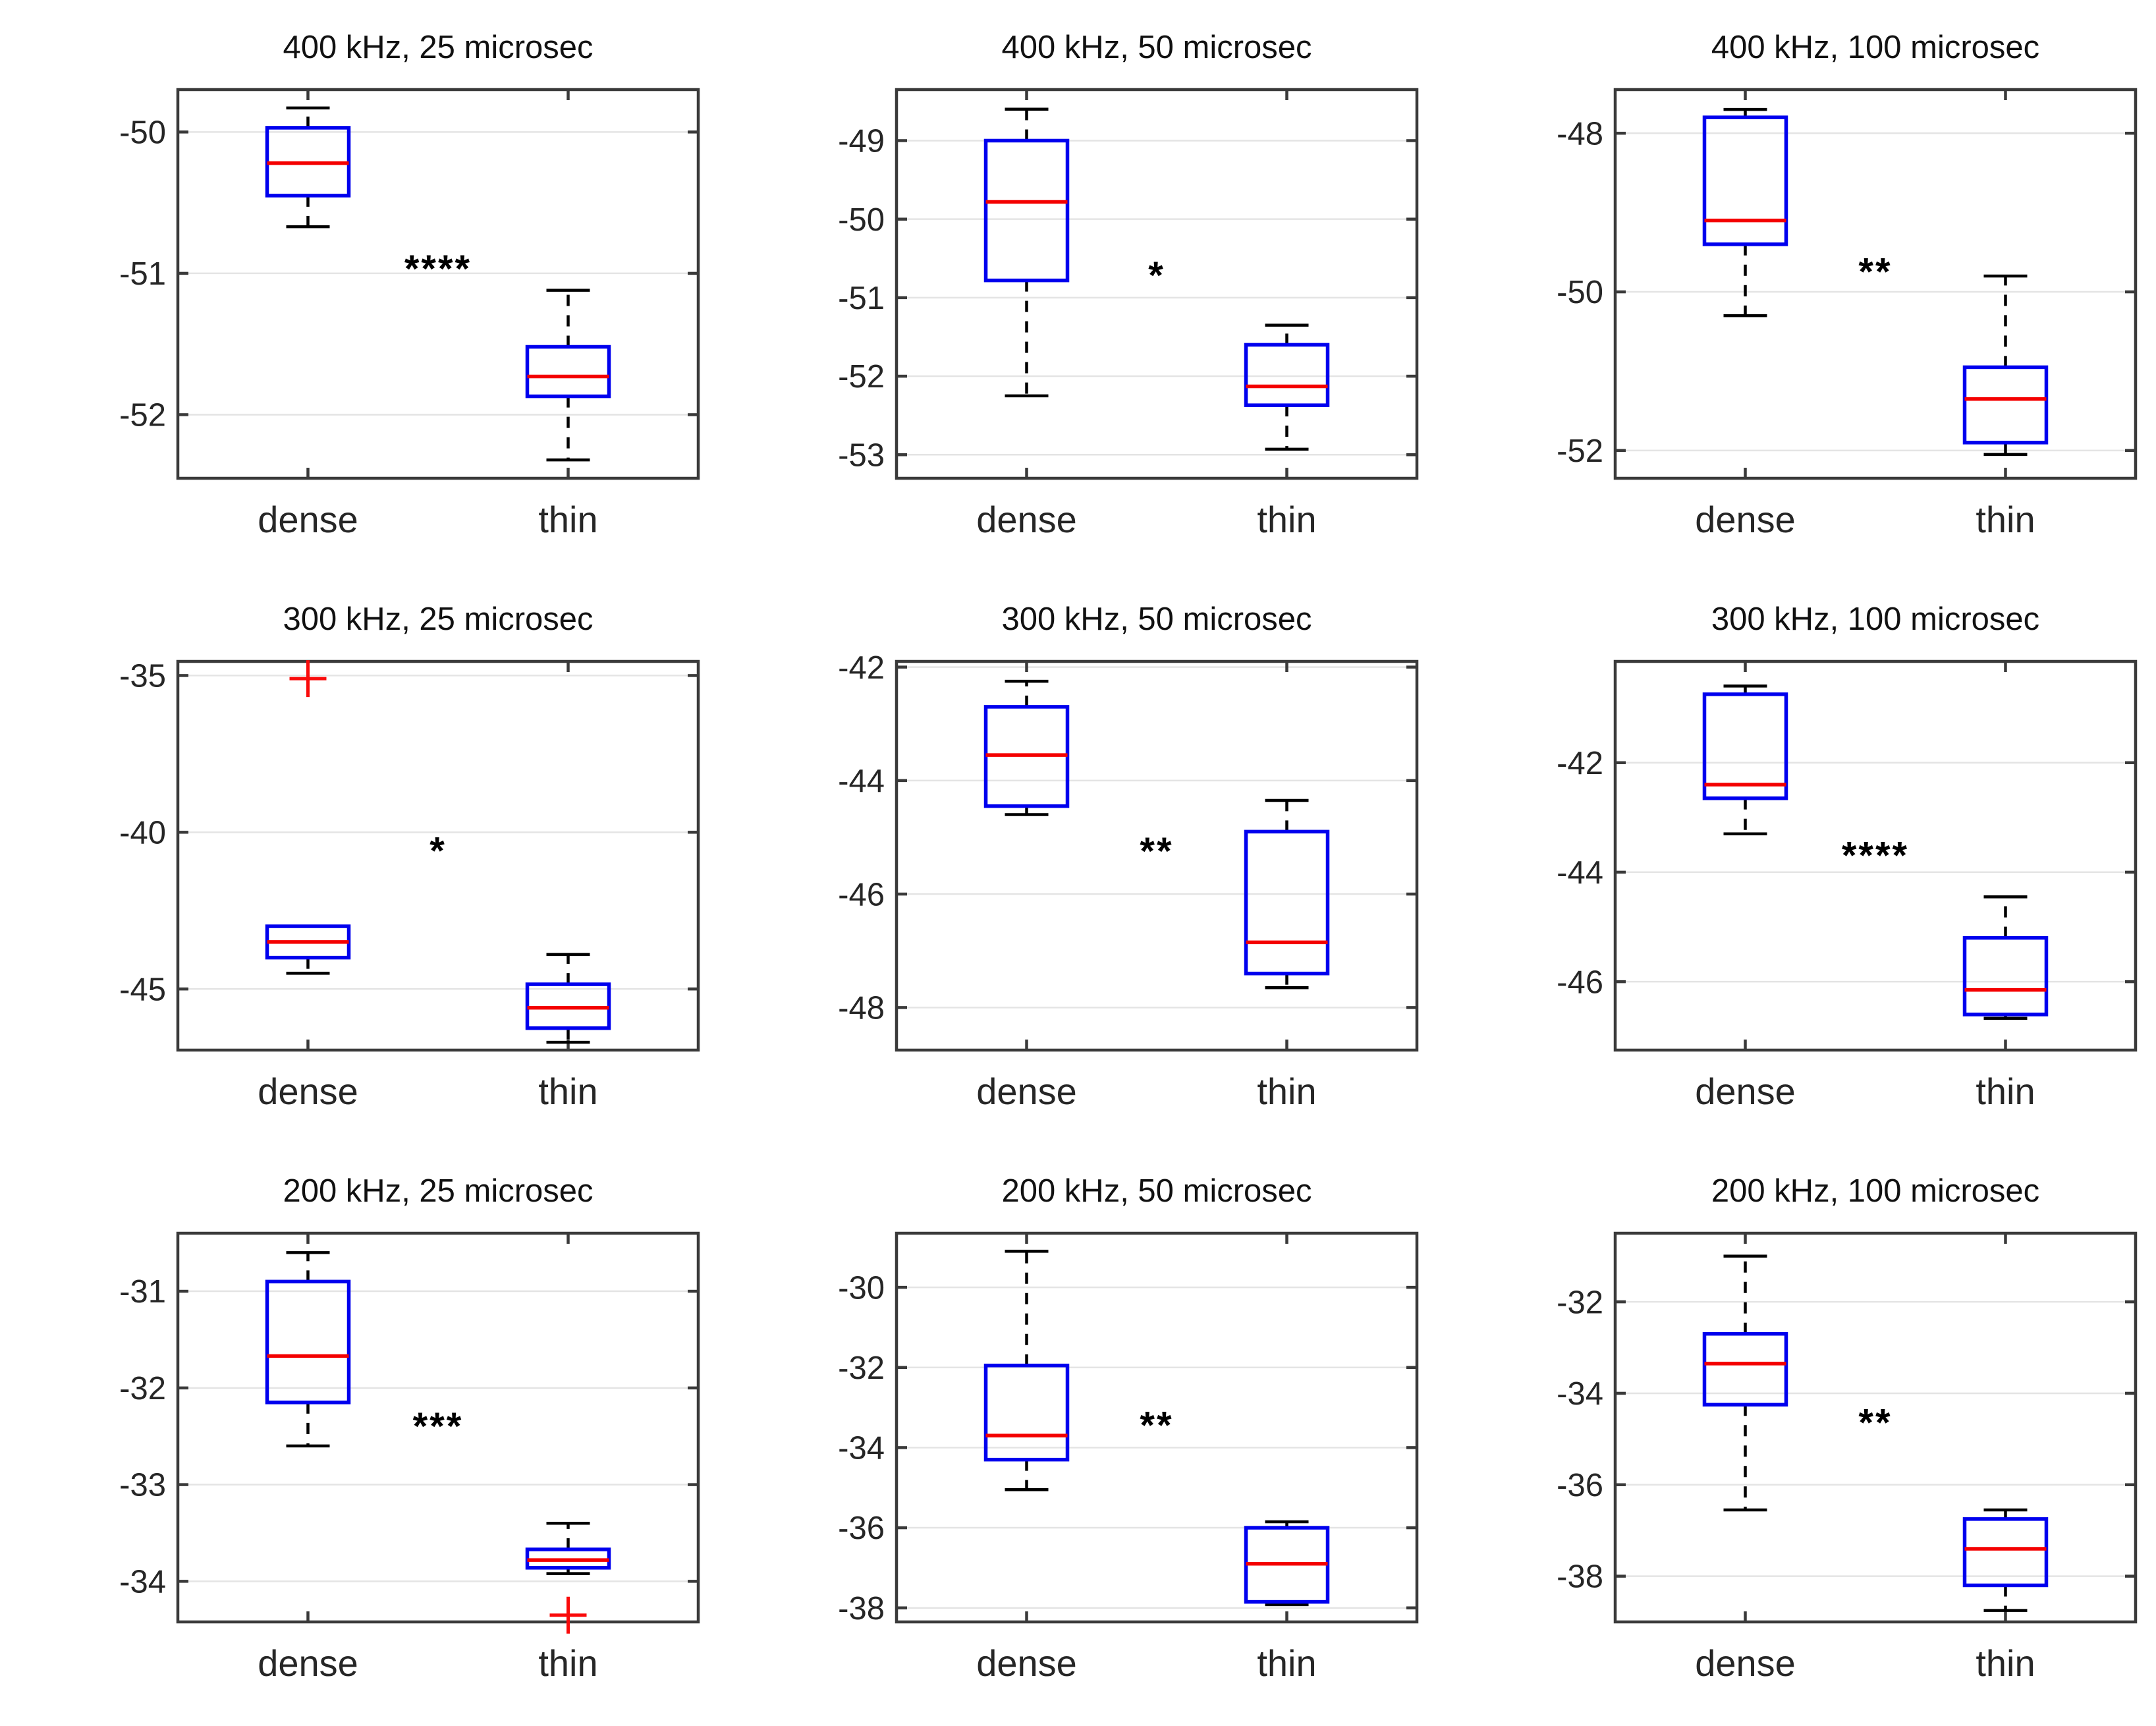 Image resolution: width=2156 pixels, height=1726 pixels. I want to click on boxplot-canvas-300khz-100microsec: -42 -44 -46 dense thin ****, so click(1847, 885).